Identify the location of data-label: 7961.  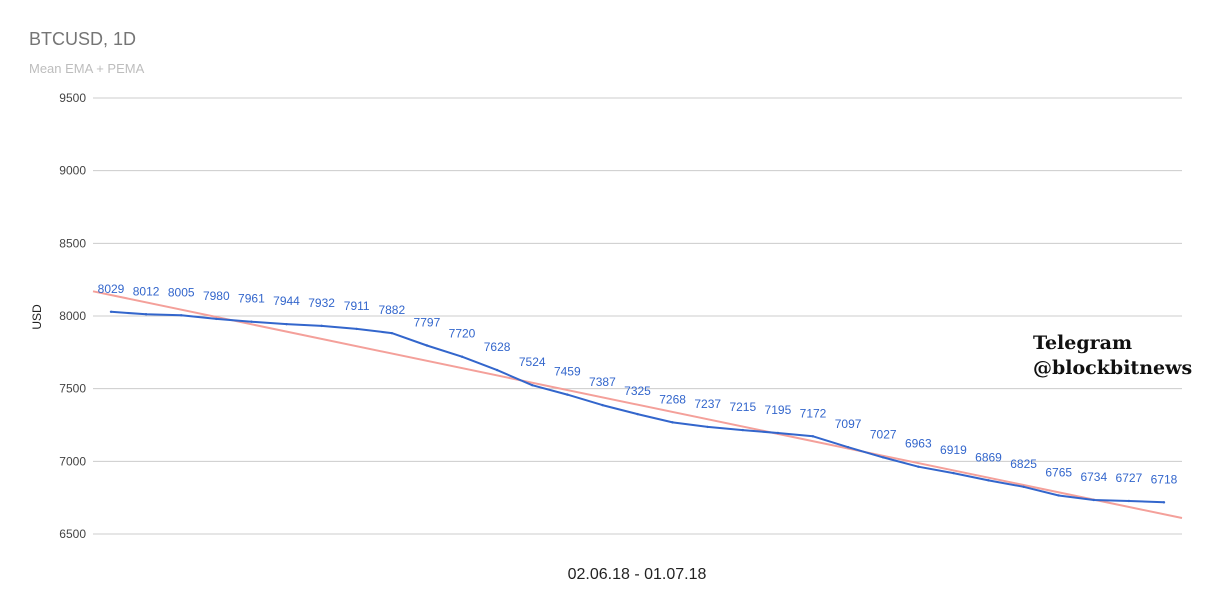
(251, 299).